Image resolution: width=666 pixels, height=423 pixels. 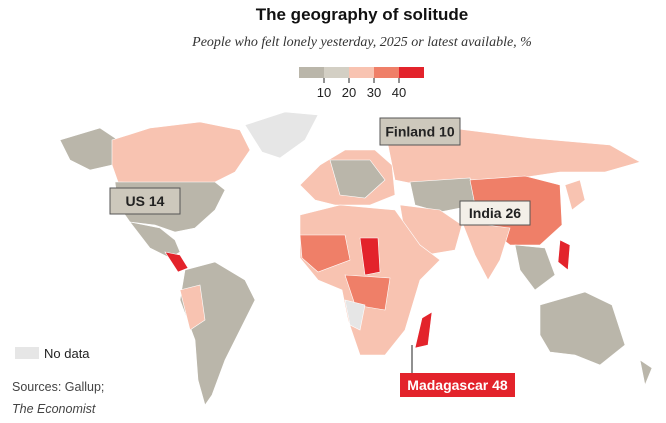 What do you see at coordinates (646, 373) in the screenshot?
I see `new-zealand` at bounding box center [646, 373].